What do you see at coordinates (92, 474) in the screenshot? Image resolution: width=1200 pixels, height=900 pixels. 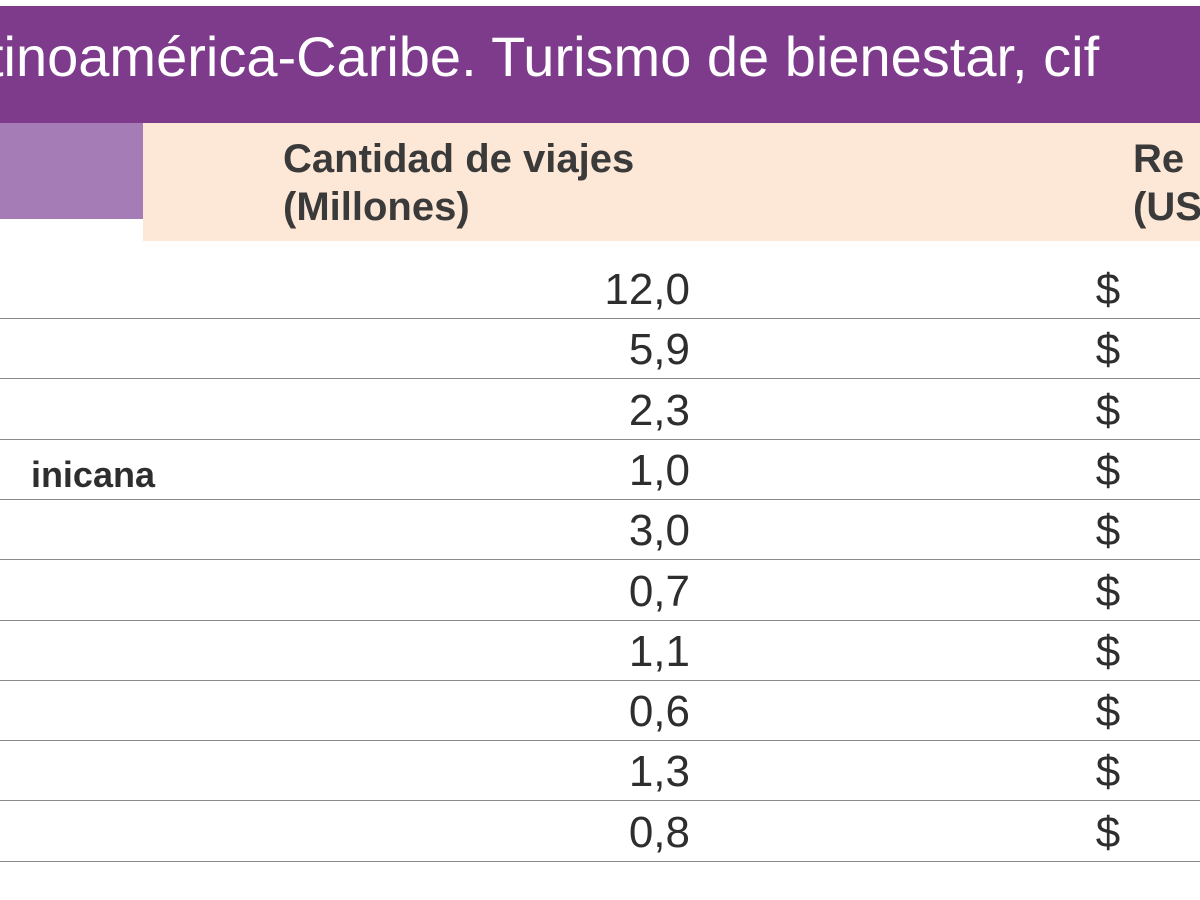 I see `country-cell: inicana` at bounding box center [92, 474].